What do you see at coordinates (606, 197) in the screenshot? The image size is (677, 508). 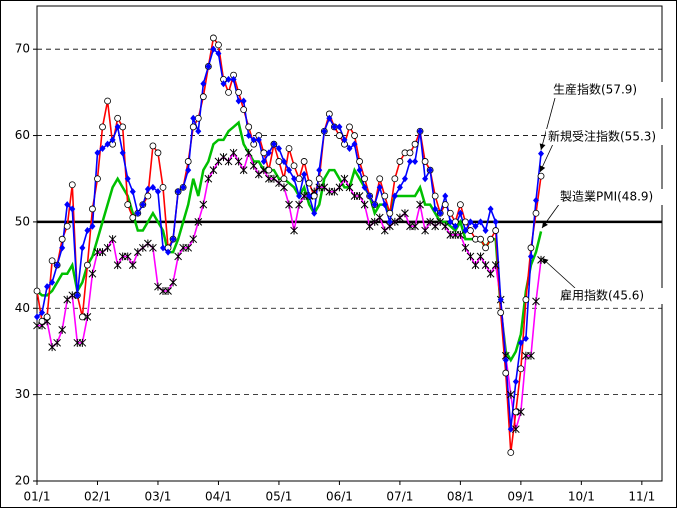 I see `annotation-label: 製造業PMI(48.9)` at bounding box center [606, 197].